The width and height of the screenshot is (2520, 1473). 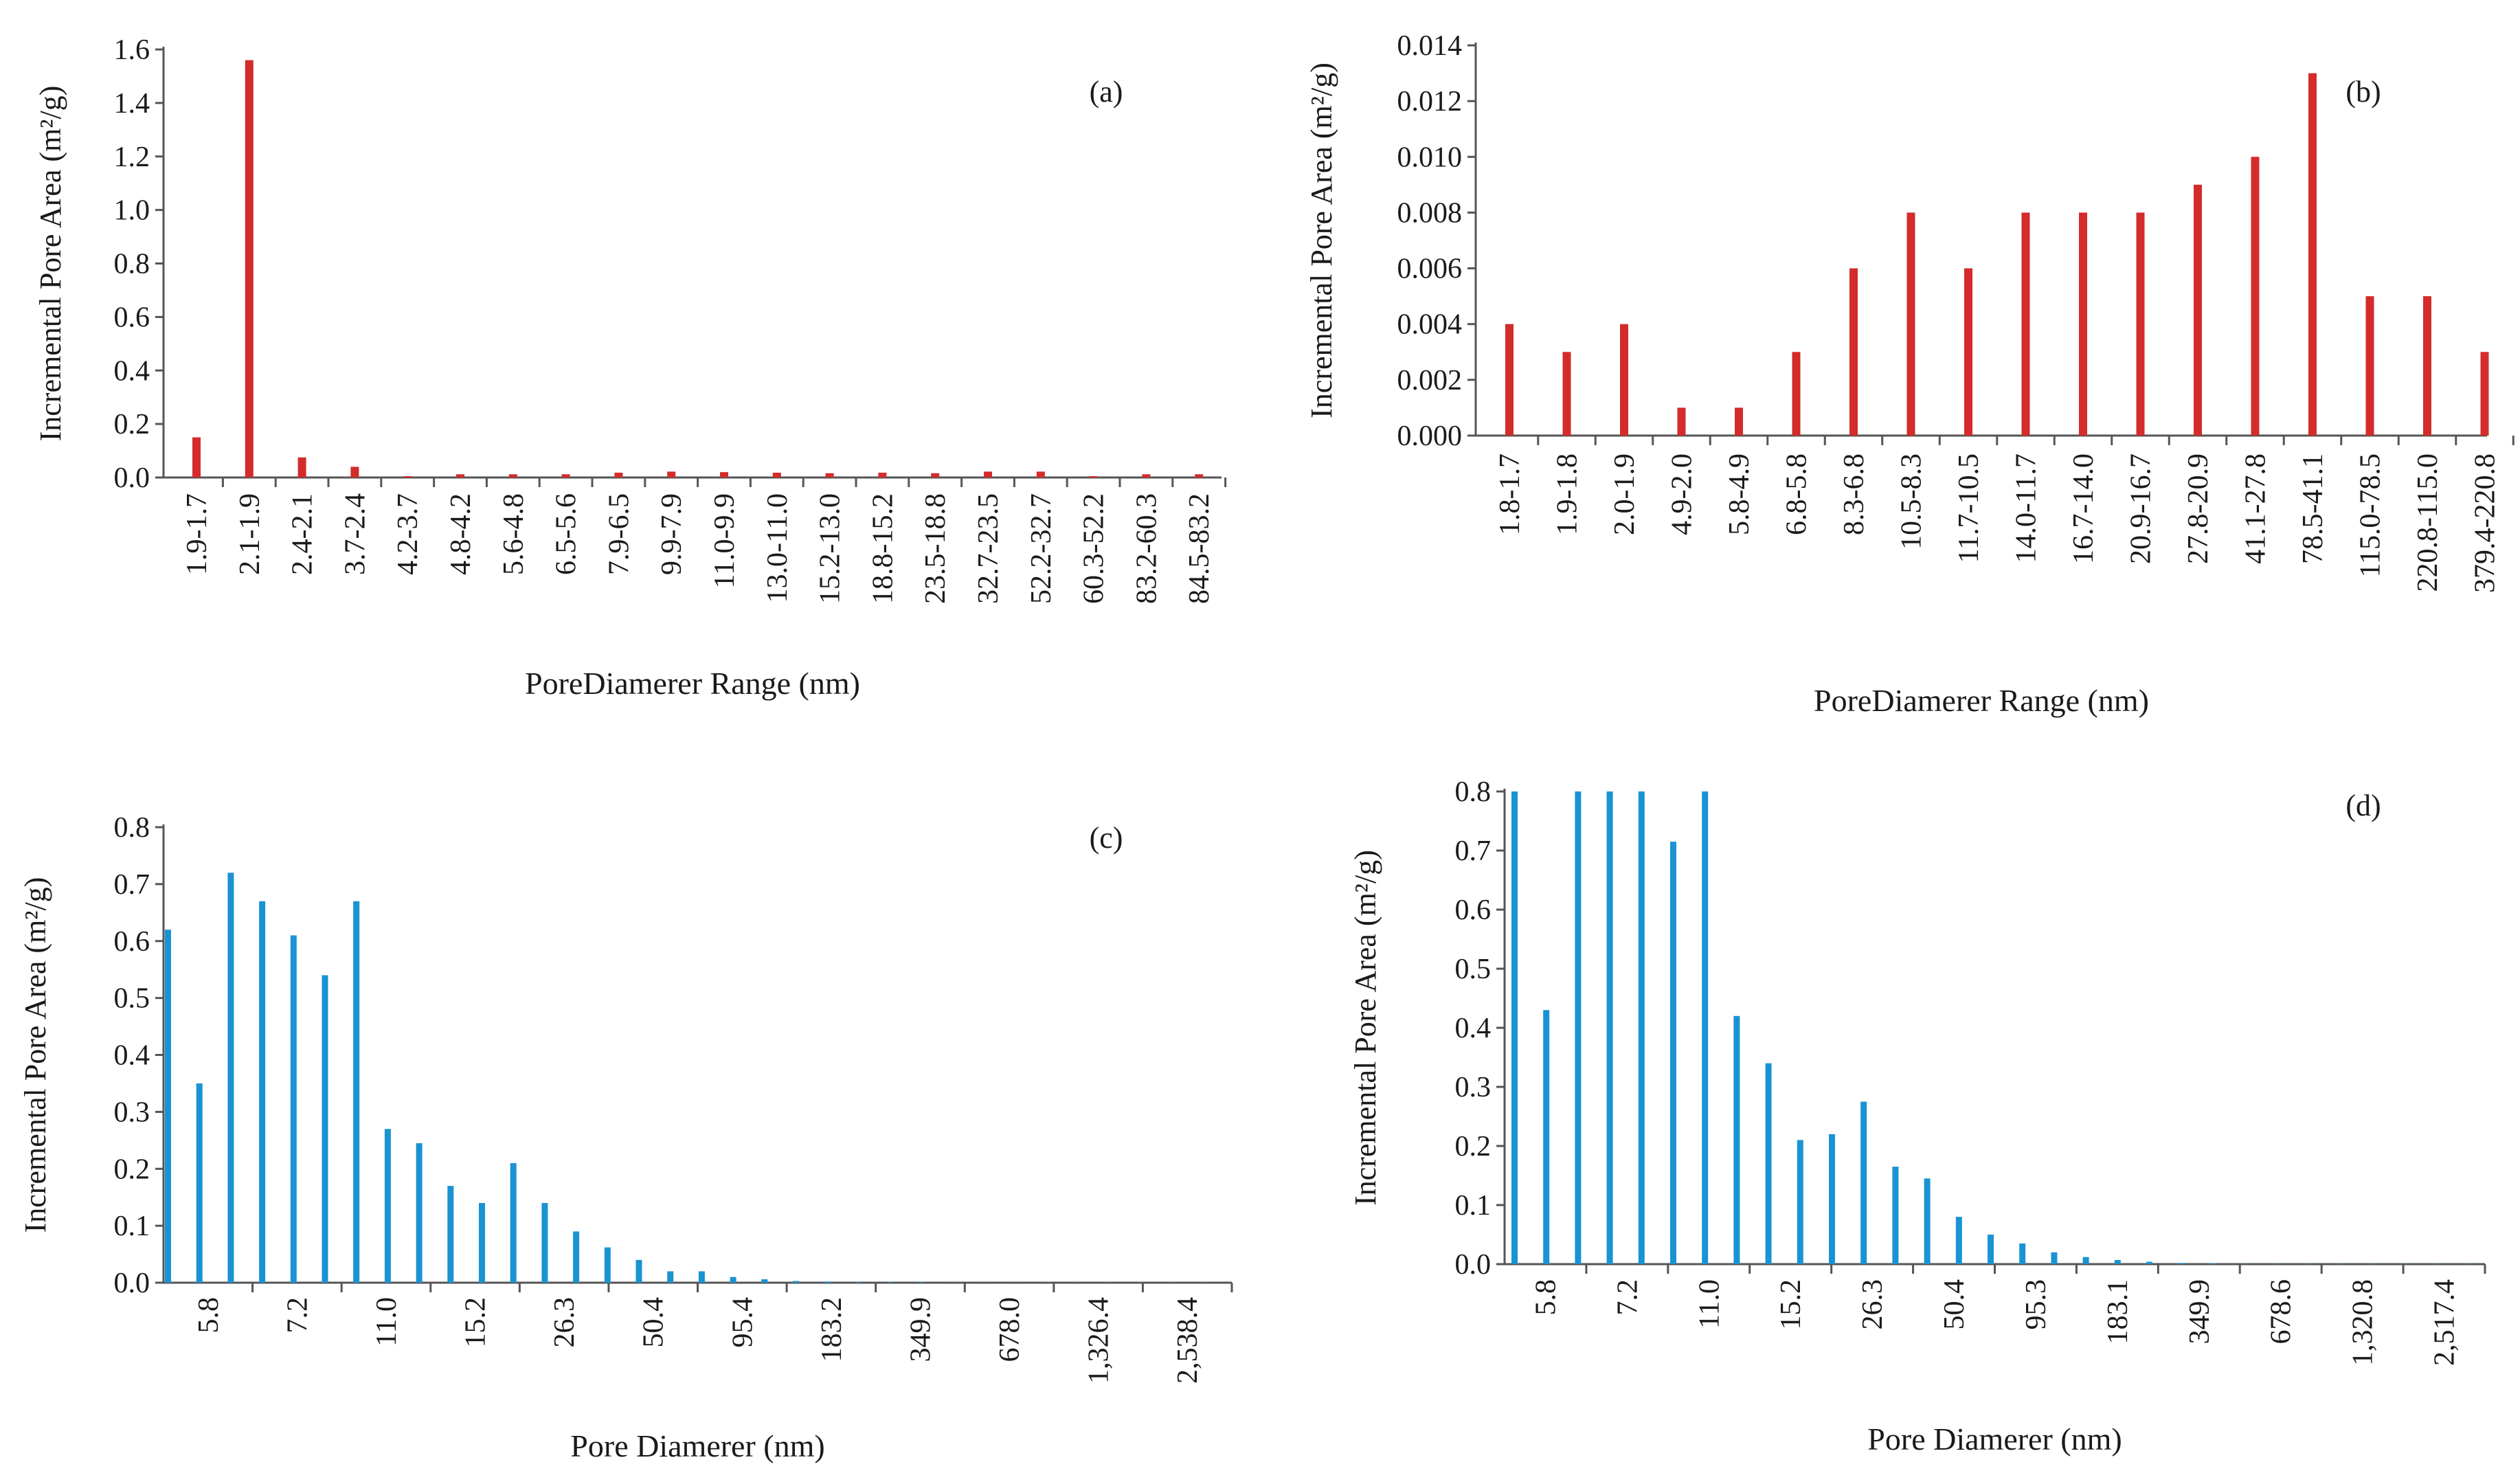 I want to click on x-tick-label: 5.8, so click(x=1546, y=1297).